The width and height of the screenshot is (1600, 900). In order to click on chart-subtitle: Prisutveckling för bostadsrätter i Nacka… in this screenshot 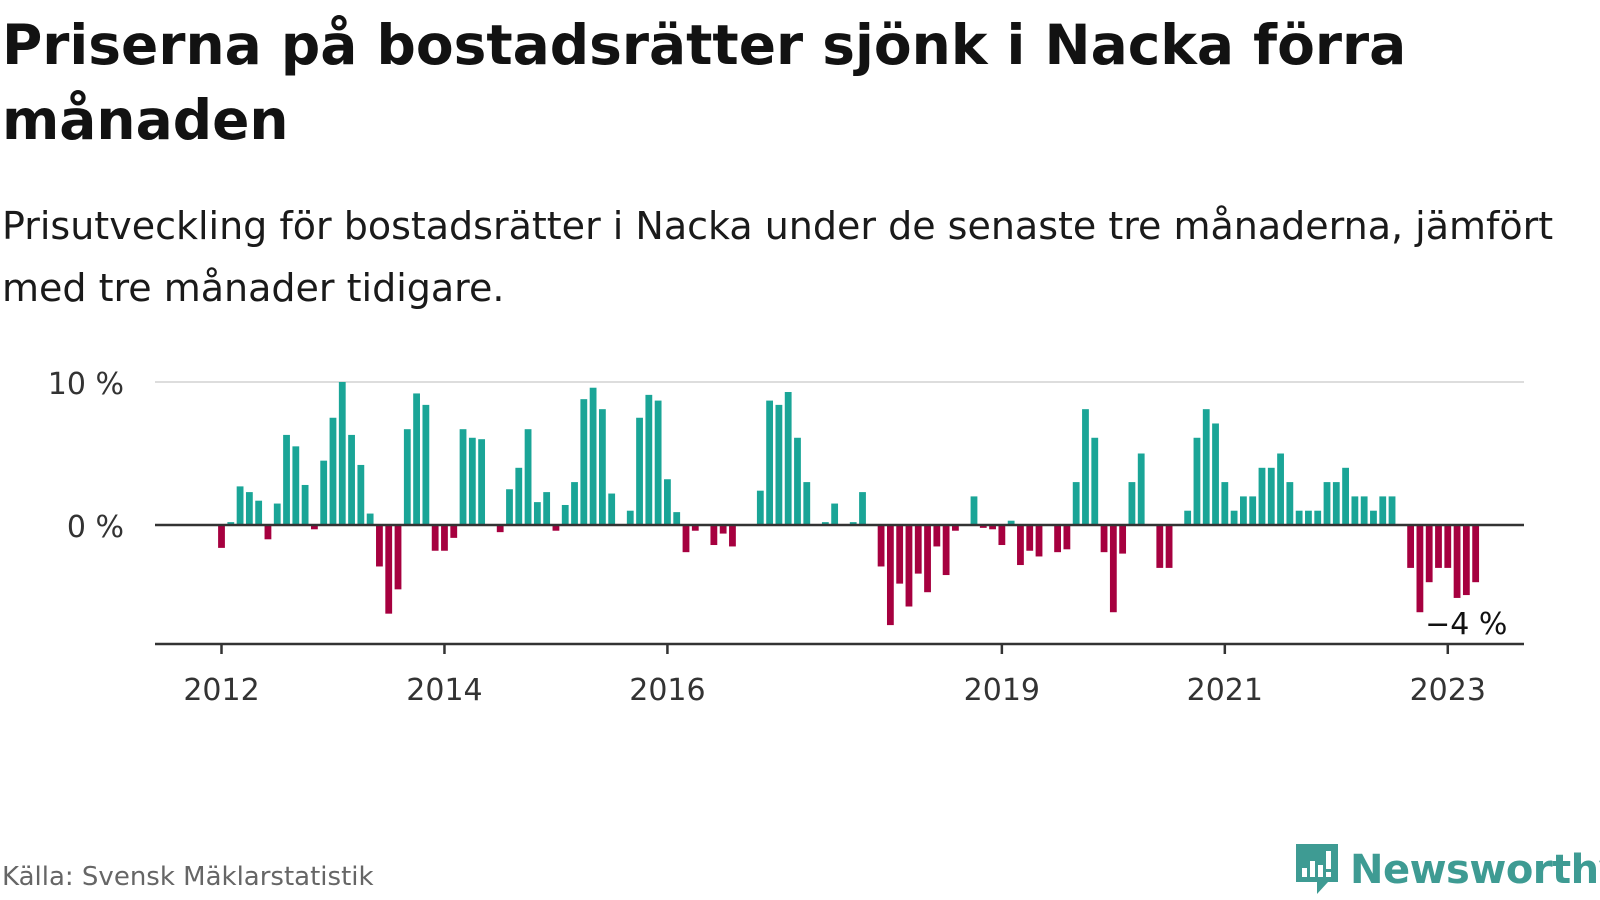, I will do `click(778, 257)`.